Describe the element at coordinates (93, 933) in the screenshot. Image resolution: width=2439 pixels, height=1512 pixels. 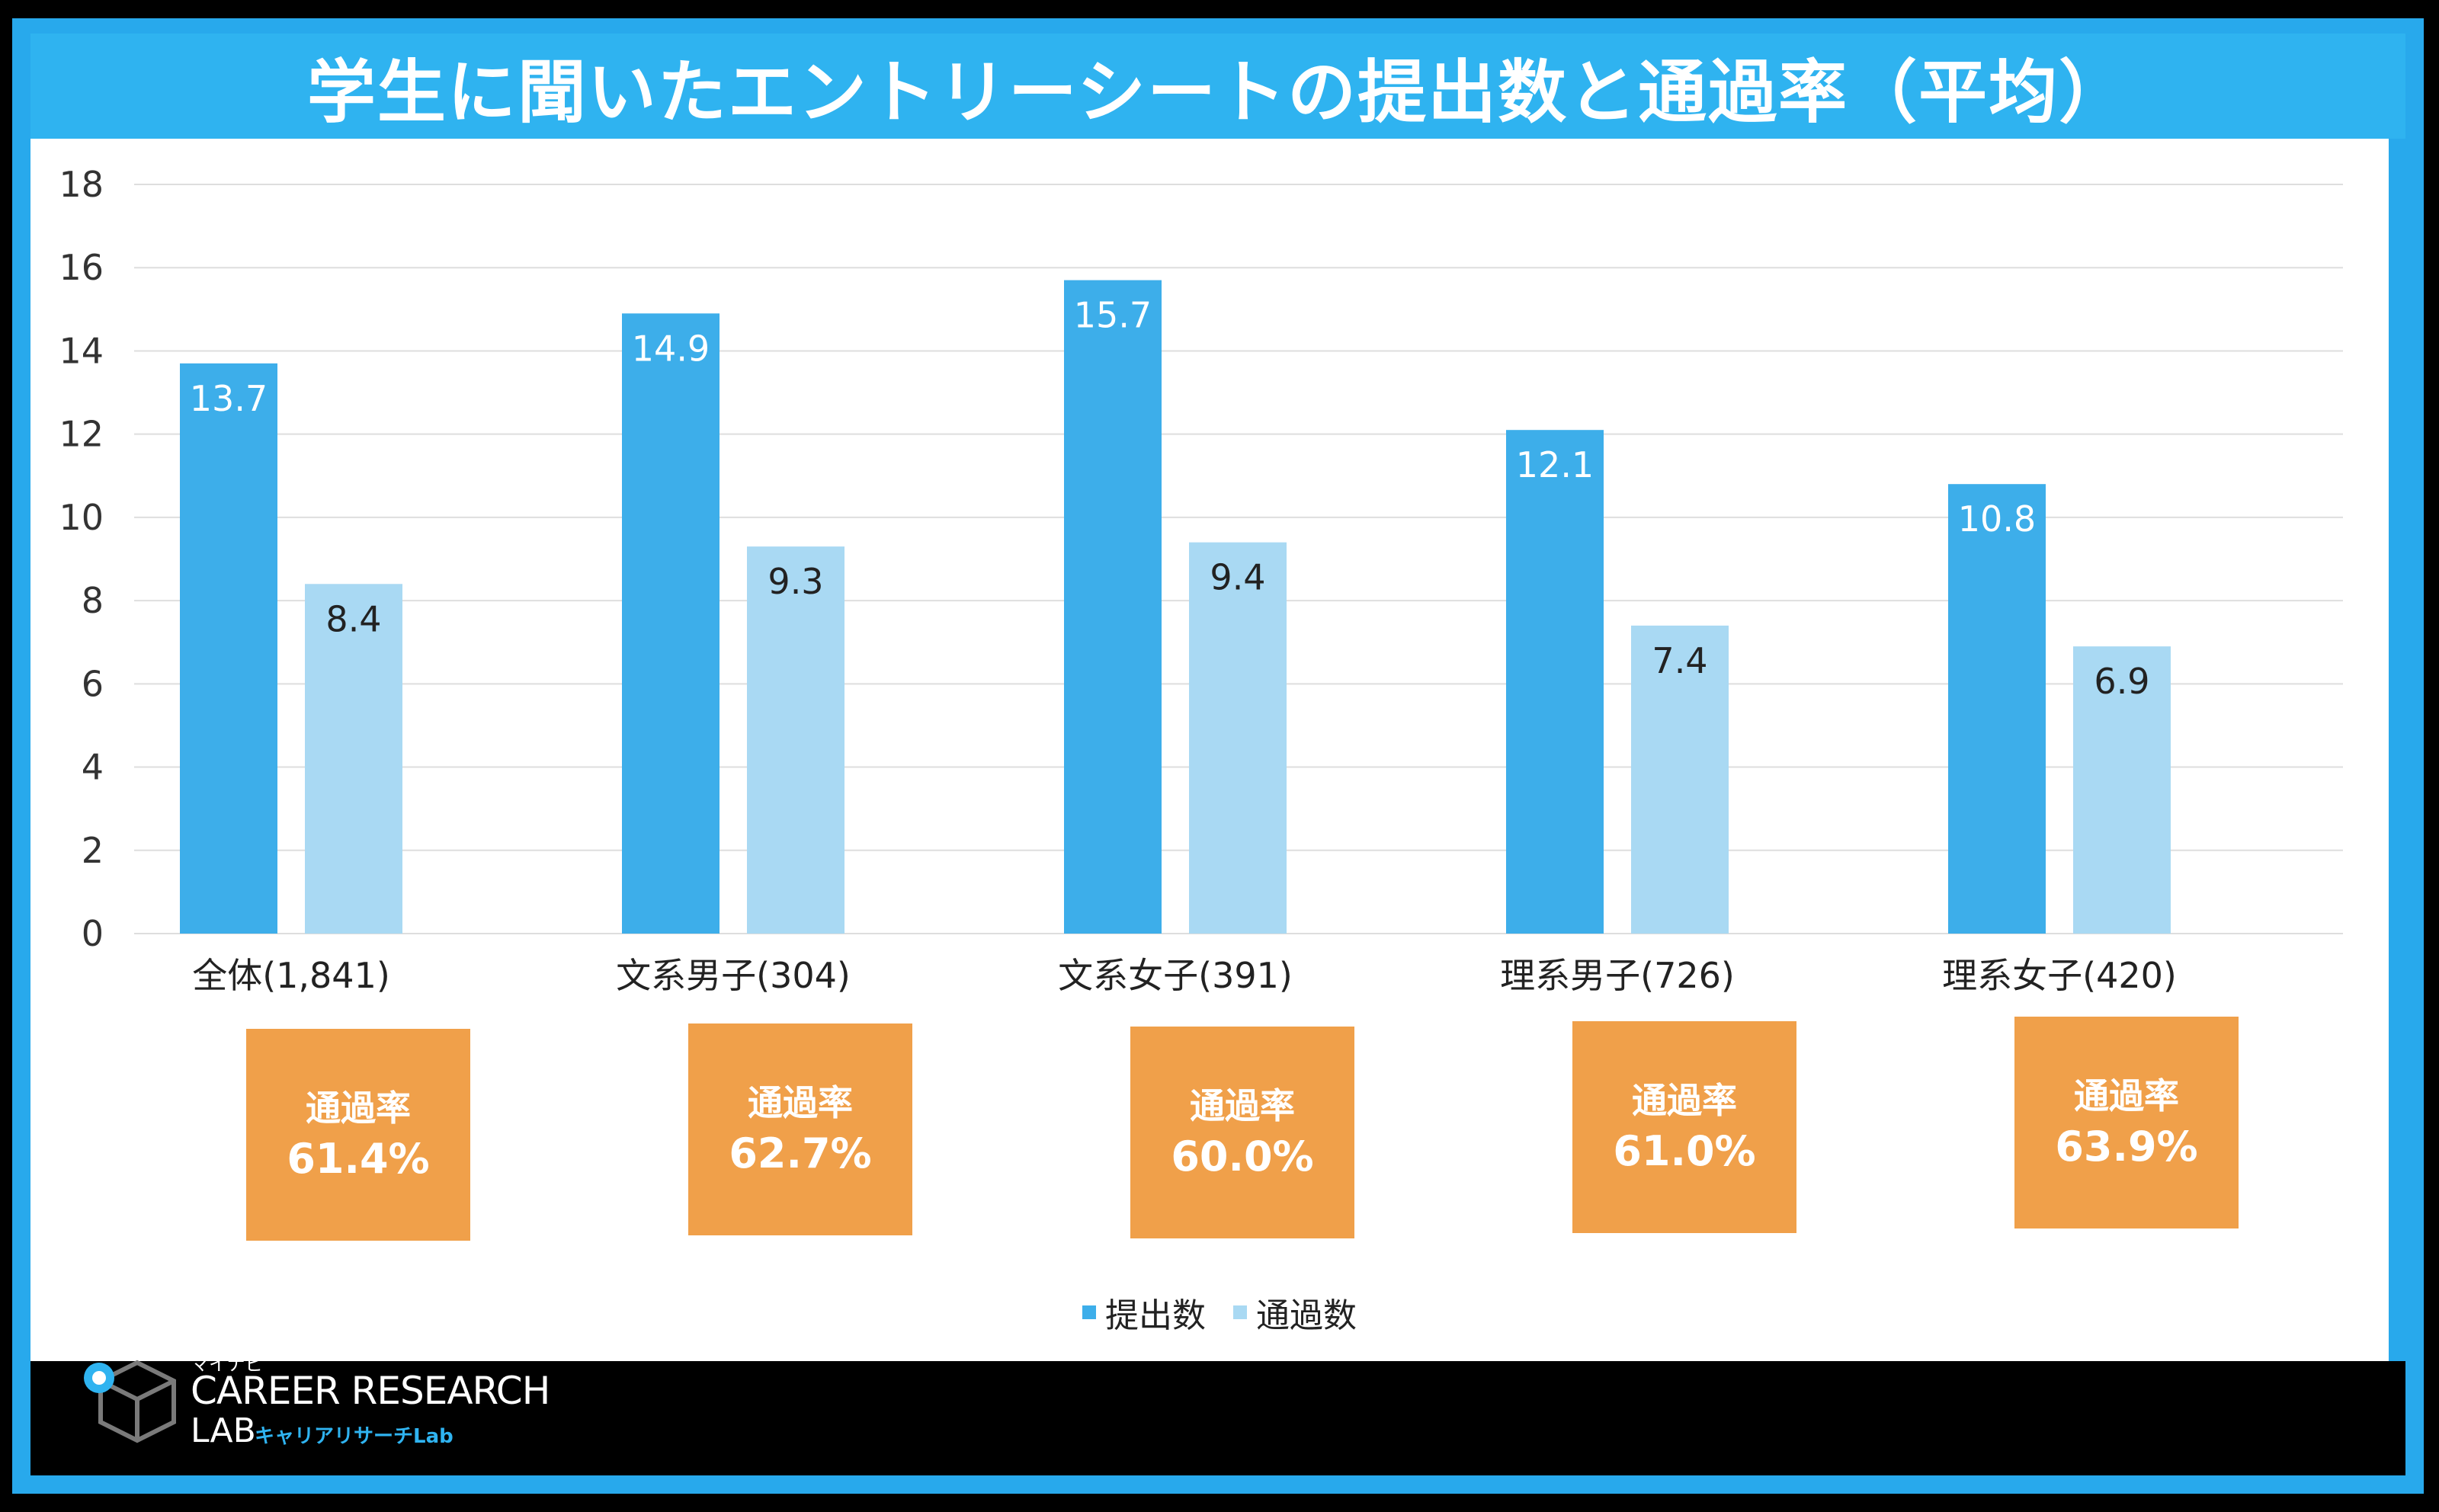
I see `y-tick-label: 0` at that location.